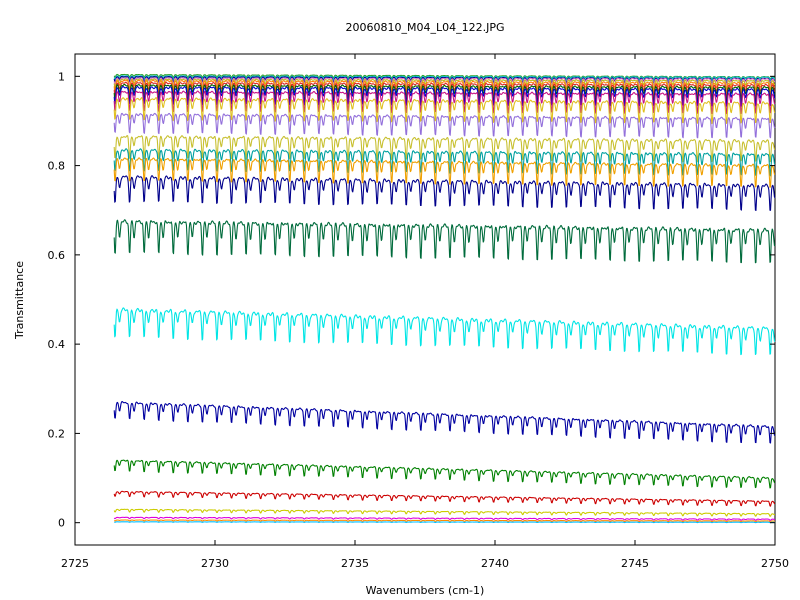  Describe the element at coordinates (61, 76) in the screenshot. I see `y-tick-label: 1` at that location.